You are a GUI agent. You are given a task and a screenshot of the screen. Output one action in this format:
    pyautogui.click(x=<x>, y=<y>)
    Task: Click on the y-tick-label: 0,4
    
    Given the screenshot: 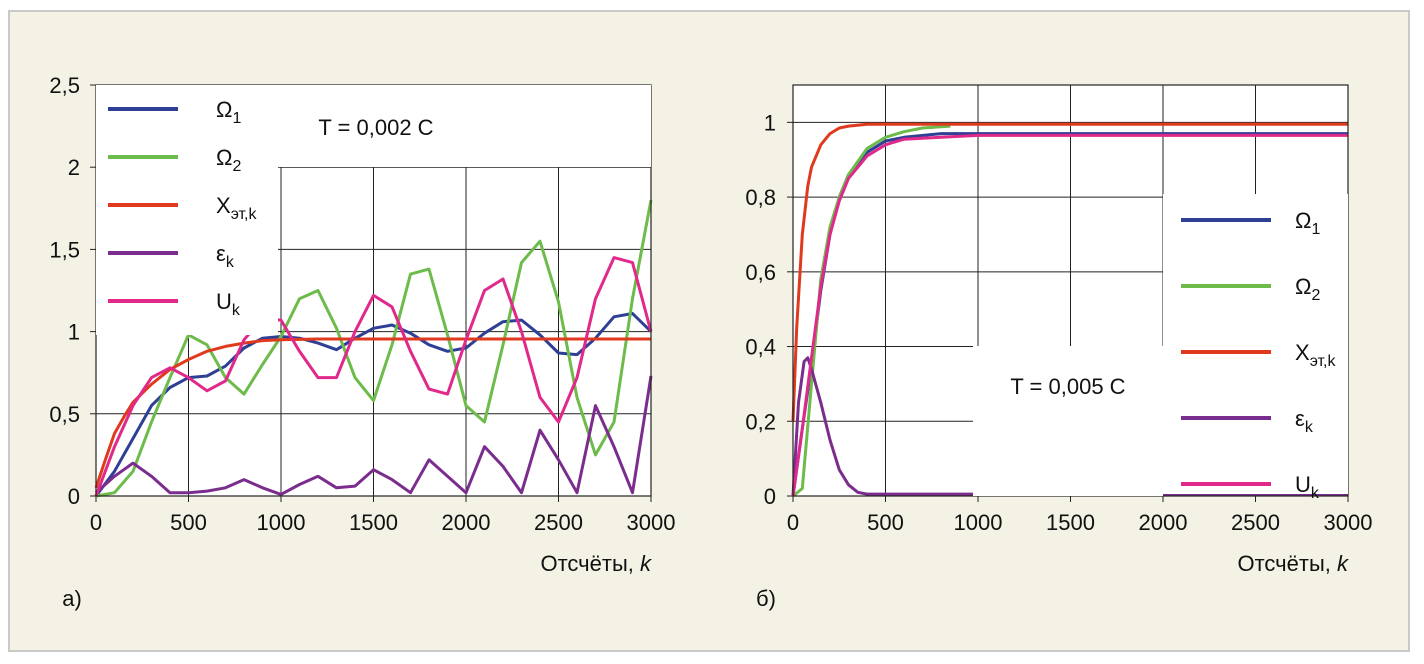 What is the action you would take?
    pyautogui.click(x=760, y=347)
    